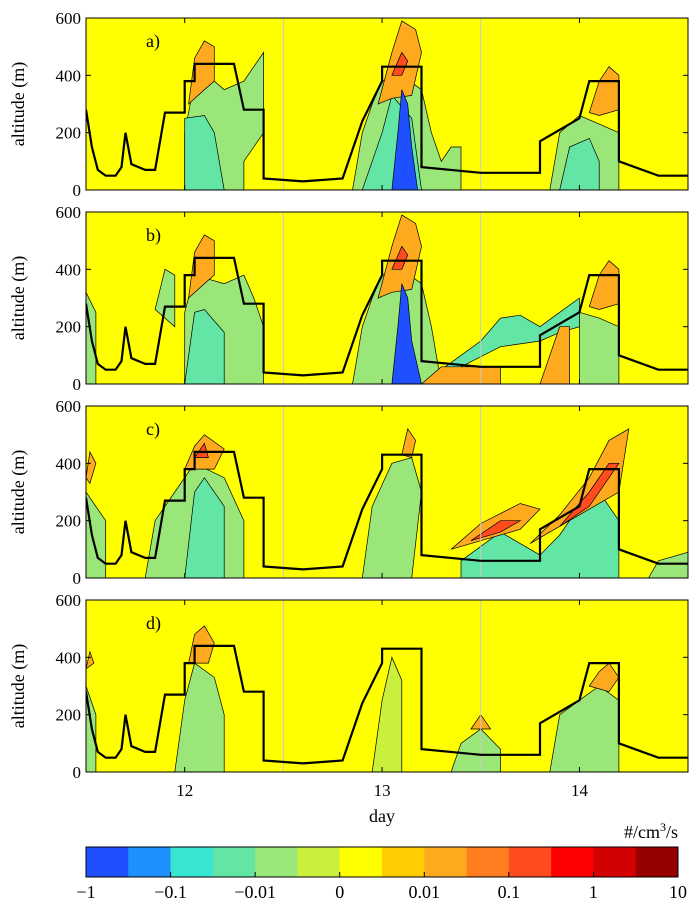 The height and width of the screenshot is (902, 692). I want to click on colorbar-unit-tail: /s, so click(672, 832).